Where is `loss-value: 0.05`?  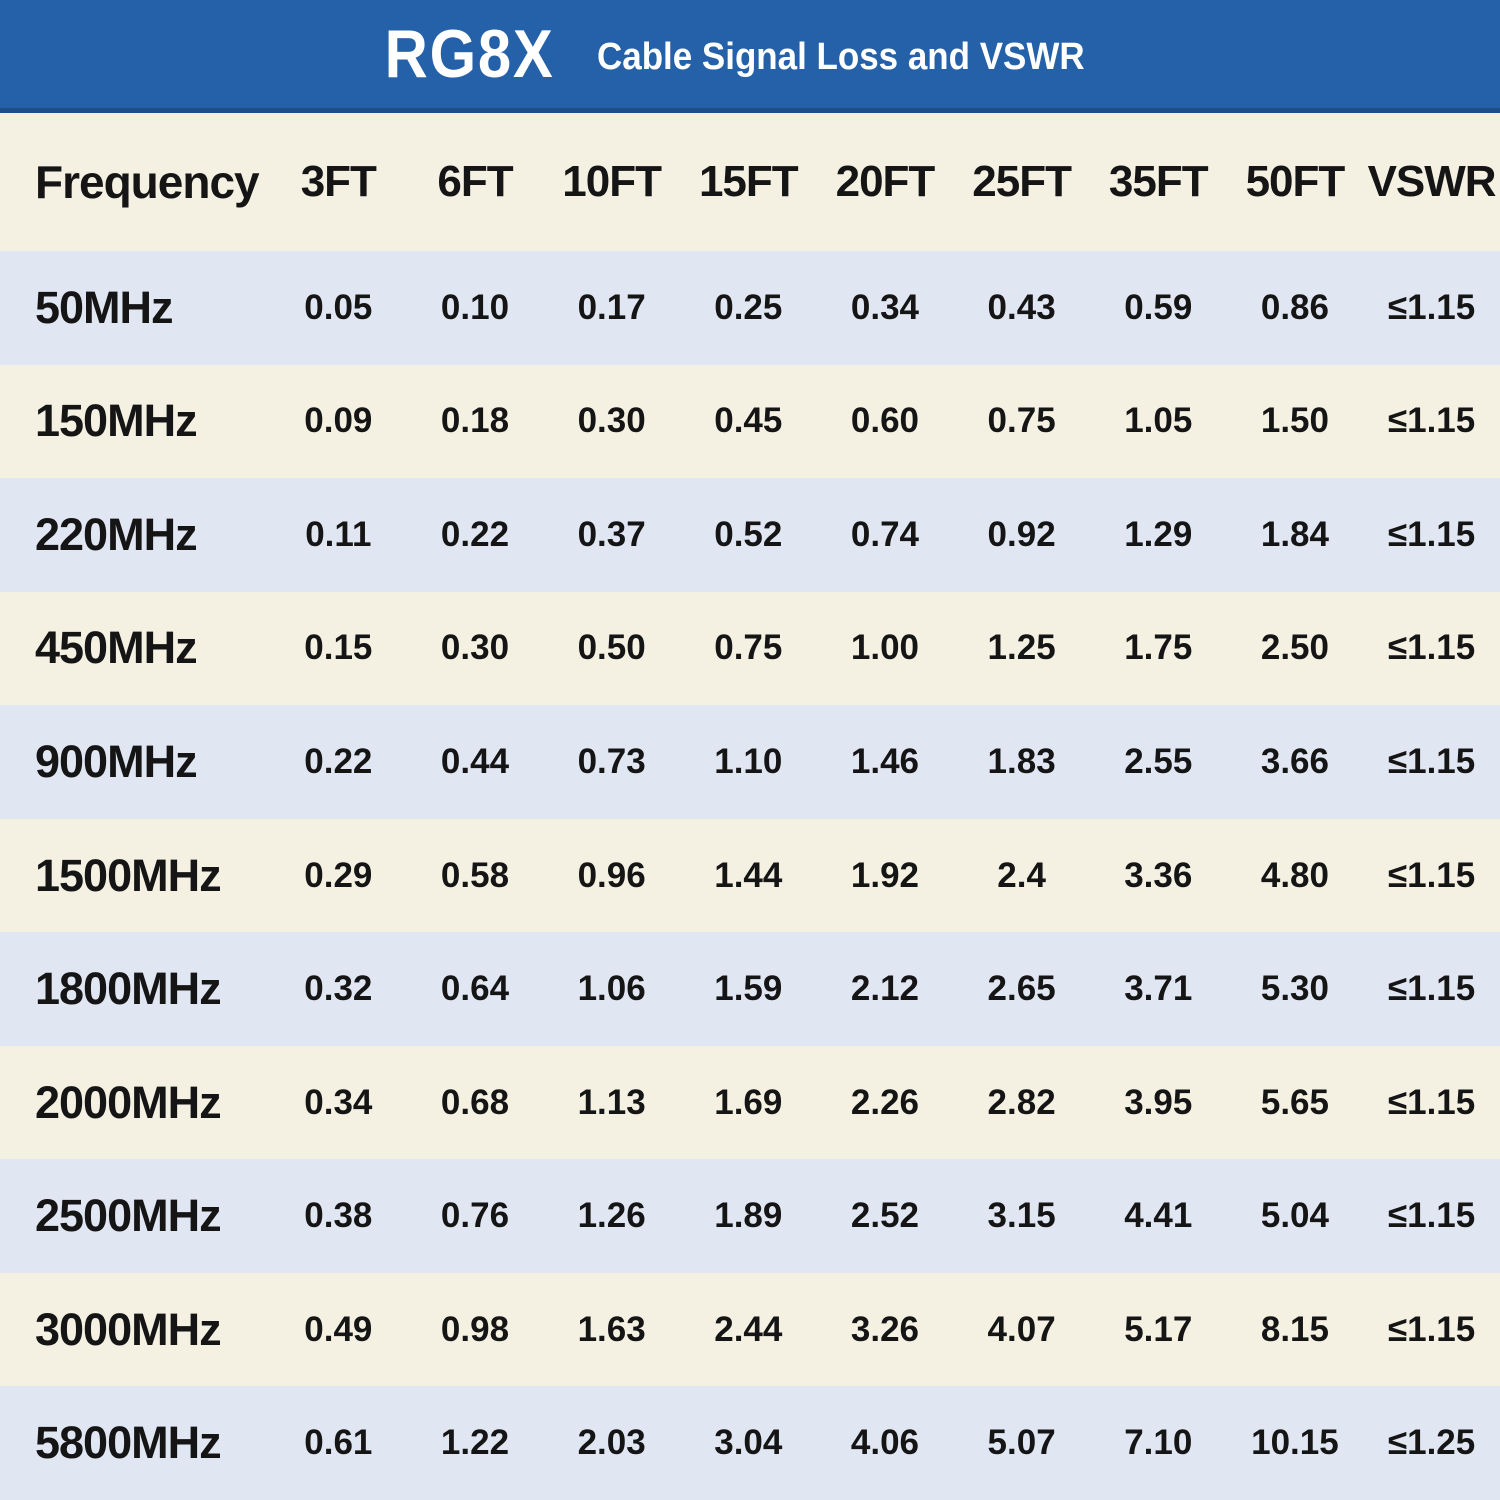
loss-value: 0.05 is located at coordinates (338, 307).